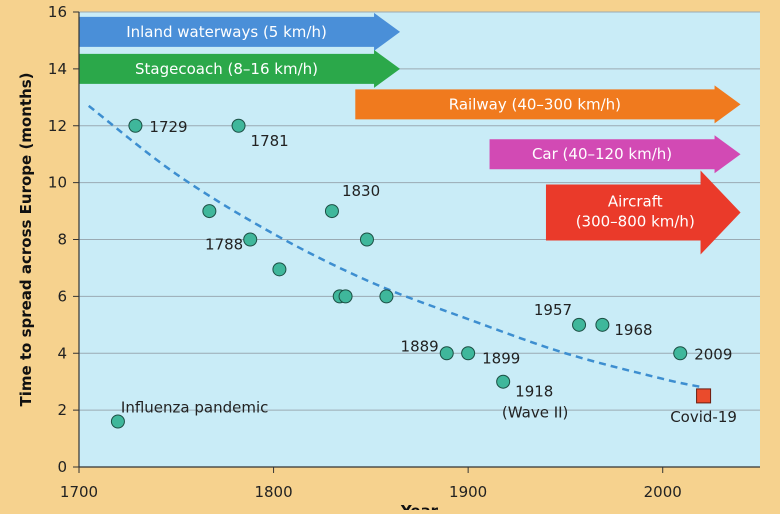  Describe the element at coordinates (57, 126) in the screenshot. I see `y-tick-label: 12` at that location.